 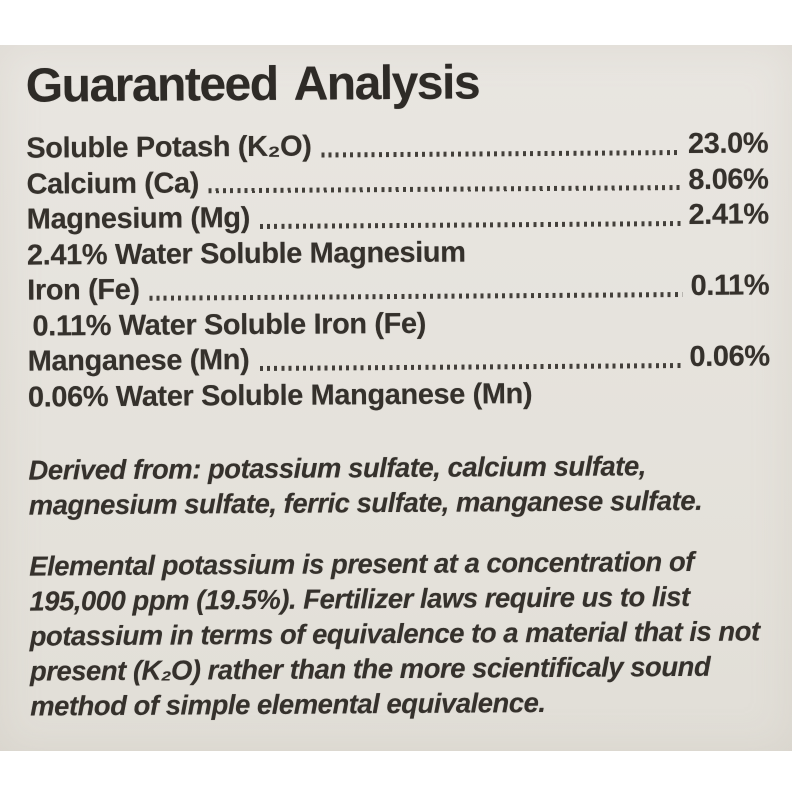 I want to click on guaranteed-analysis-title: Guaranteed Analysis, so click(x=252, y=84).